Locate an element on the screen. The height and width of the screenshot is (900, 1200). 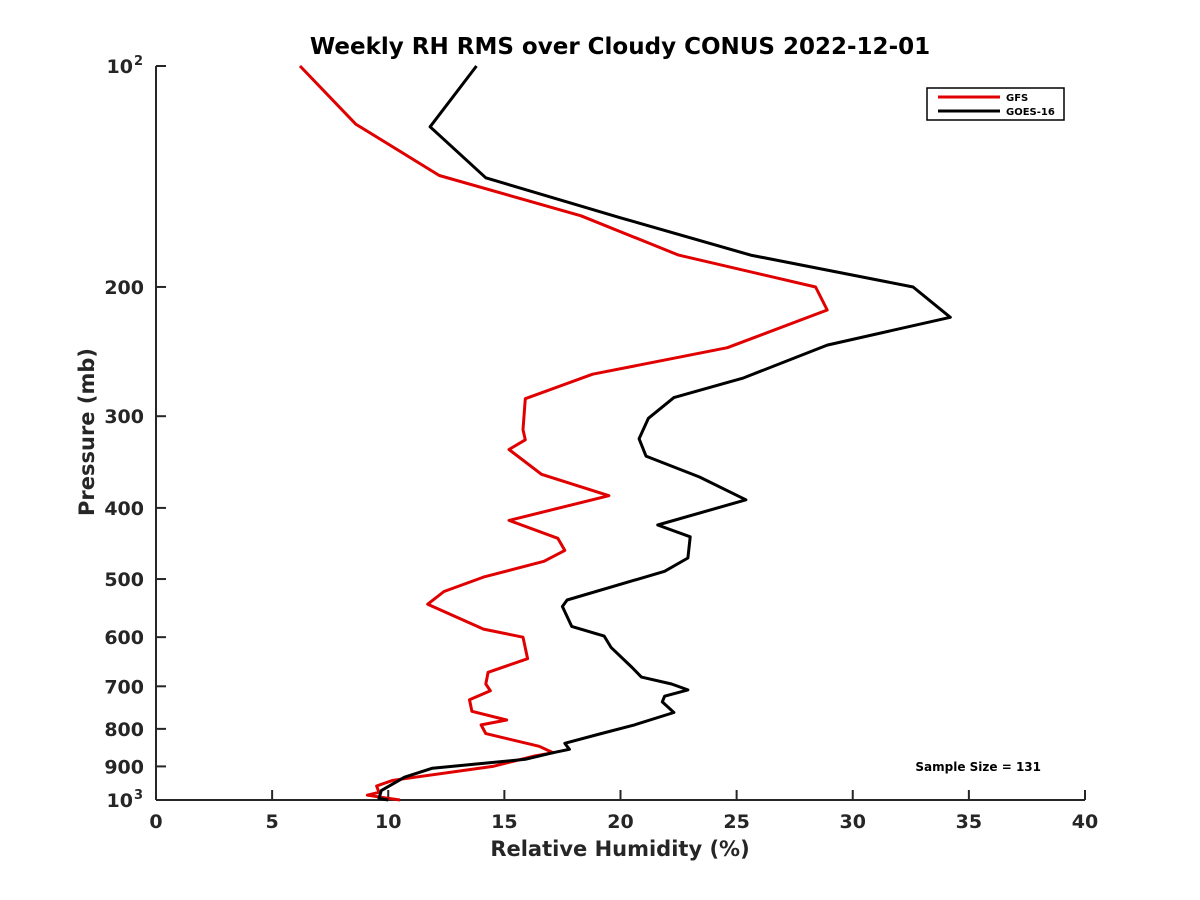
x-tick-label: 5 is located at coordinates (272, 822).